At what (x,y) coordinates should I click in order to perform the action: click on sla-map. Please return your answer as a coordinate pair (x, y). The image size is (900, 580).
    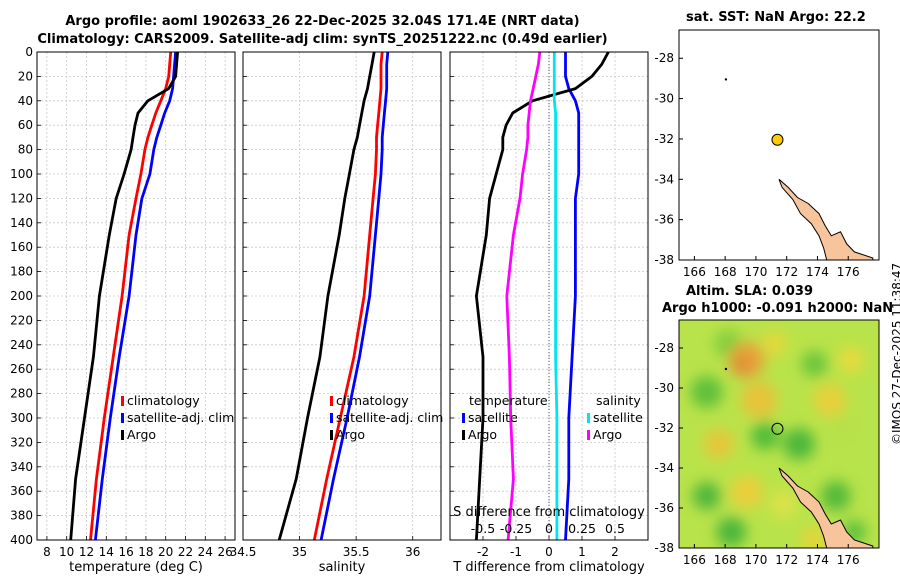
    Looking at the image, I should click on (779, 434).